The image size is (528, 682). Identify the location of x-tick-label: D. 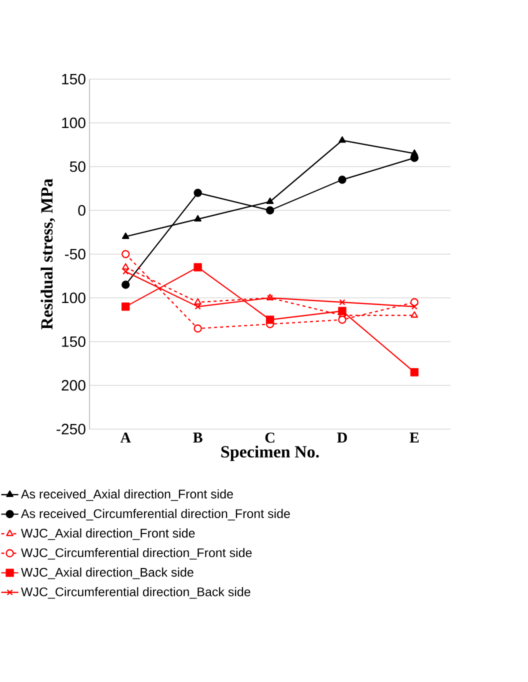
(342, 437).